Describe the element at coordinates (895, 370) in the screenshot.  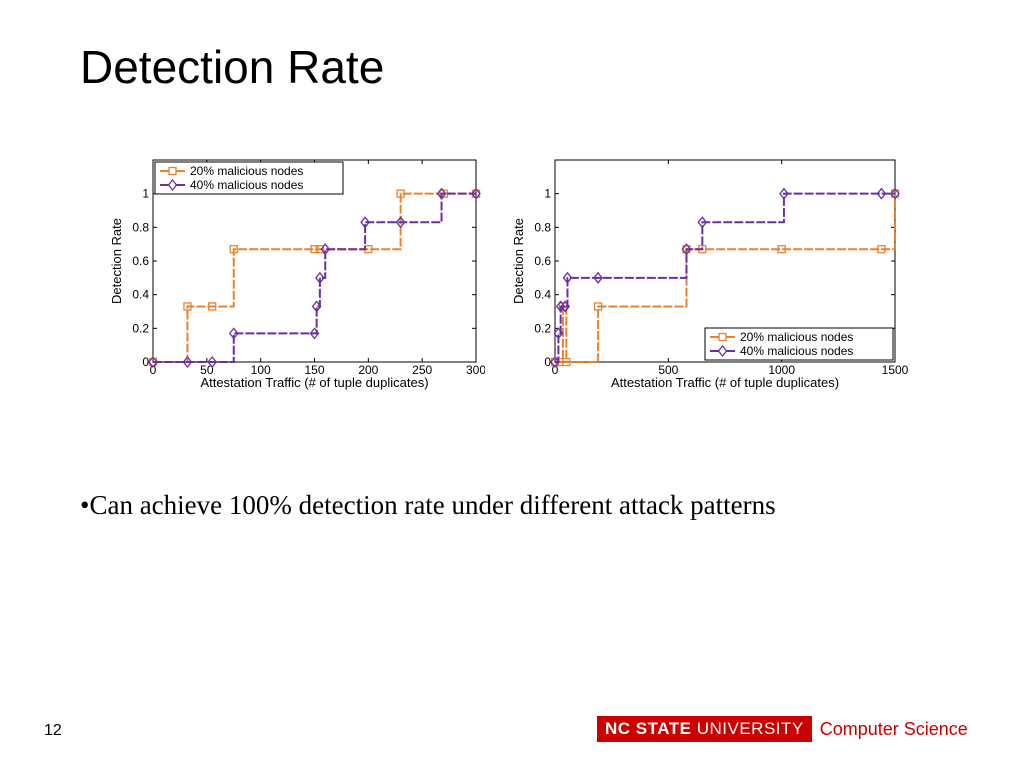
I see `x-tick-label: 1500` at that location.